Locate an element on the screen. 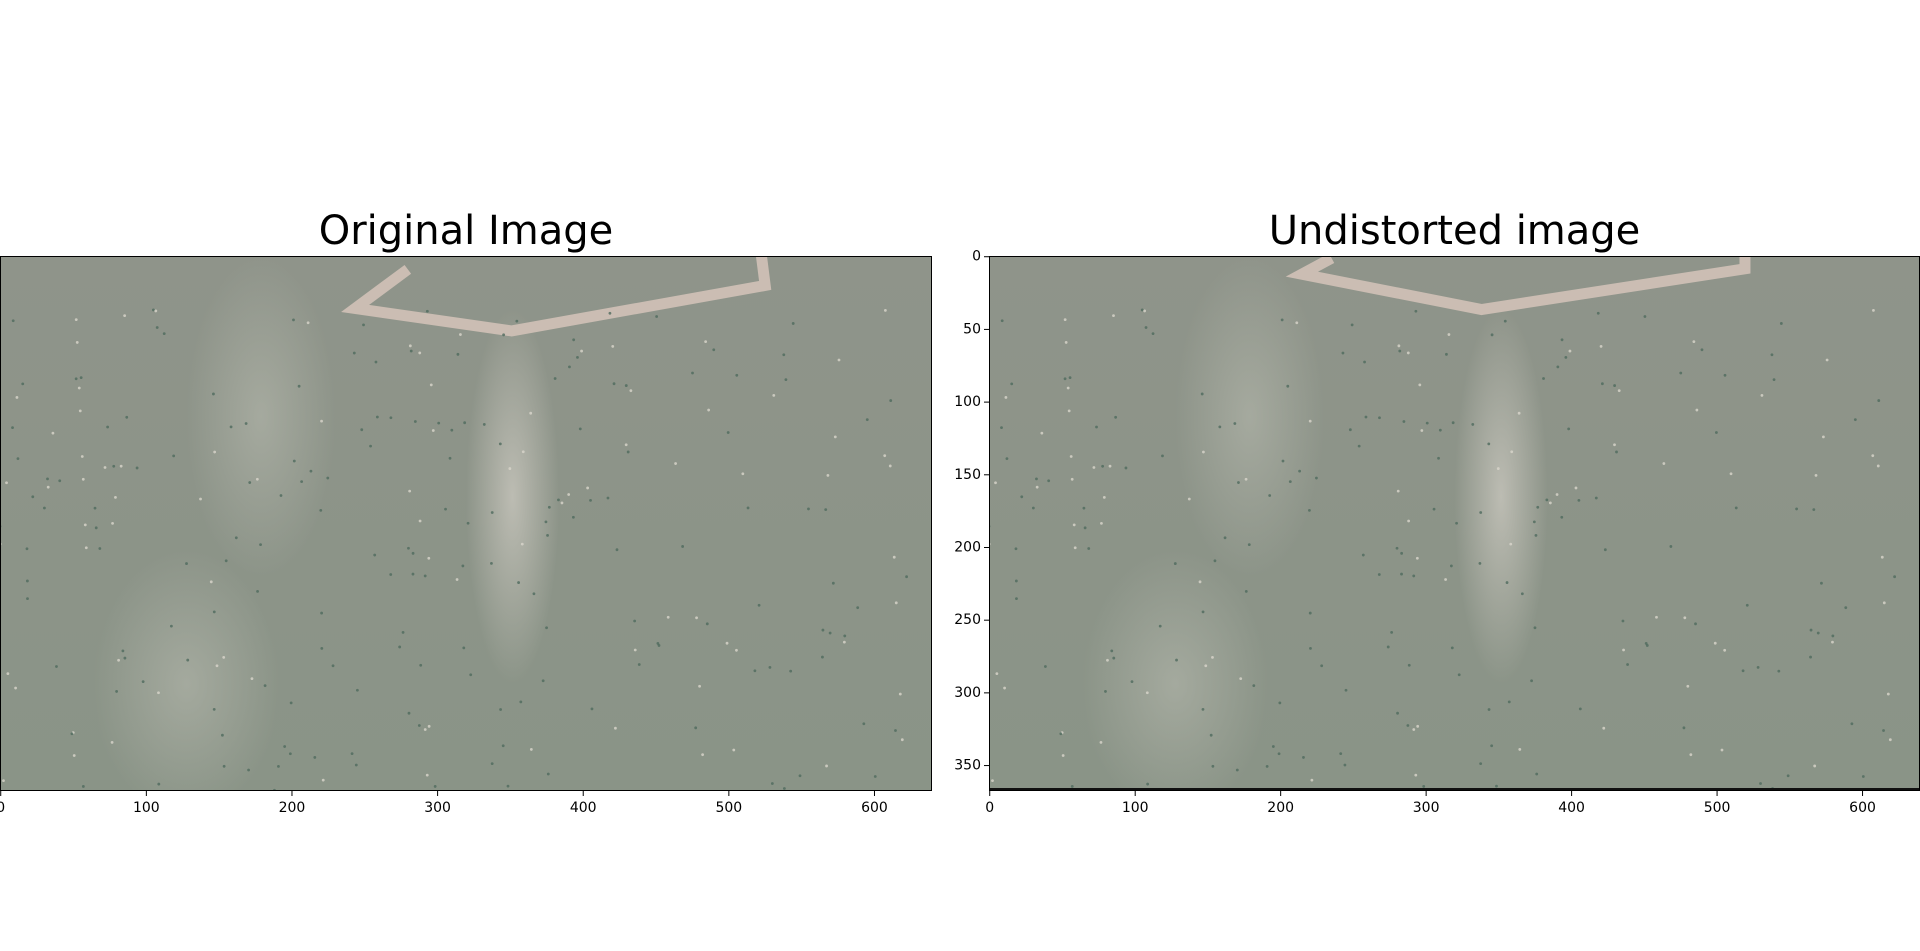 This screenshot has width=1920, height=951. x-tick-label: 600 is located at coordinates (1862, 808).